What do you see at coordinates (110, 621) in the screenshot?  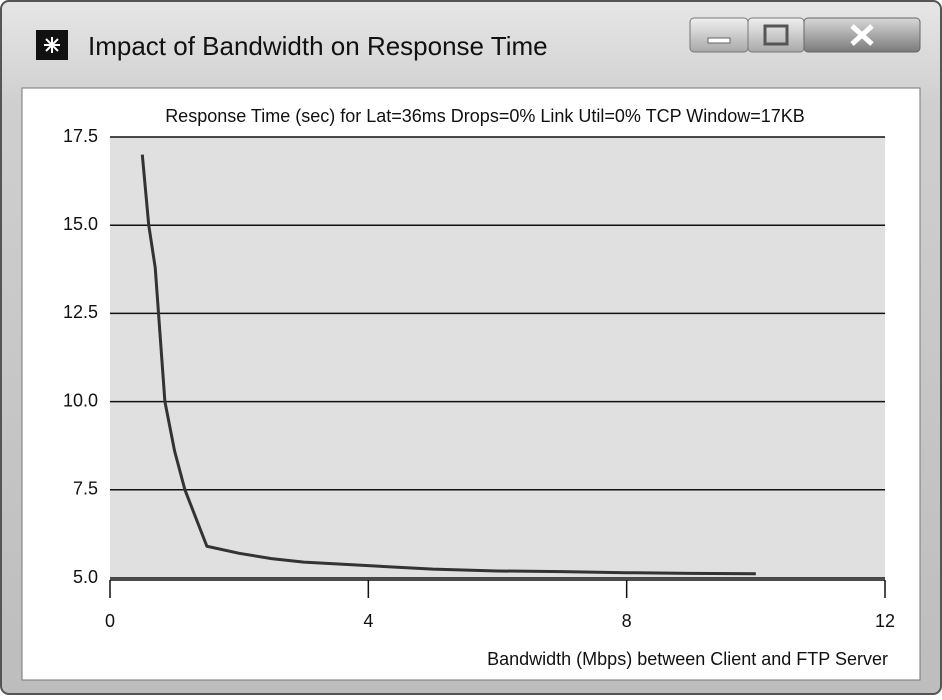 I see `x-tick-label: 0` at bounding box center [110, 621].